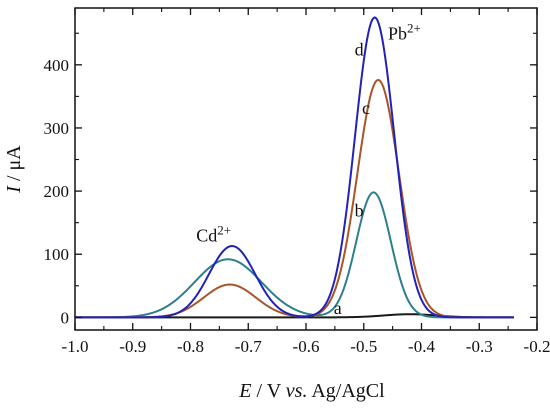 This screenshot has height=408, width=550. I want to click on x-tick-label: -0.3, so click(479, 346).